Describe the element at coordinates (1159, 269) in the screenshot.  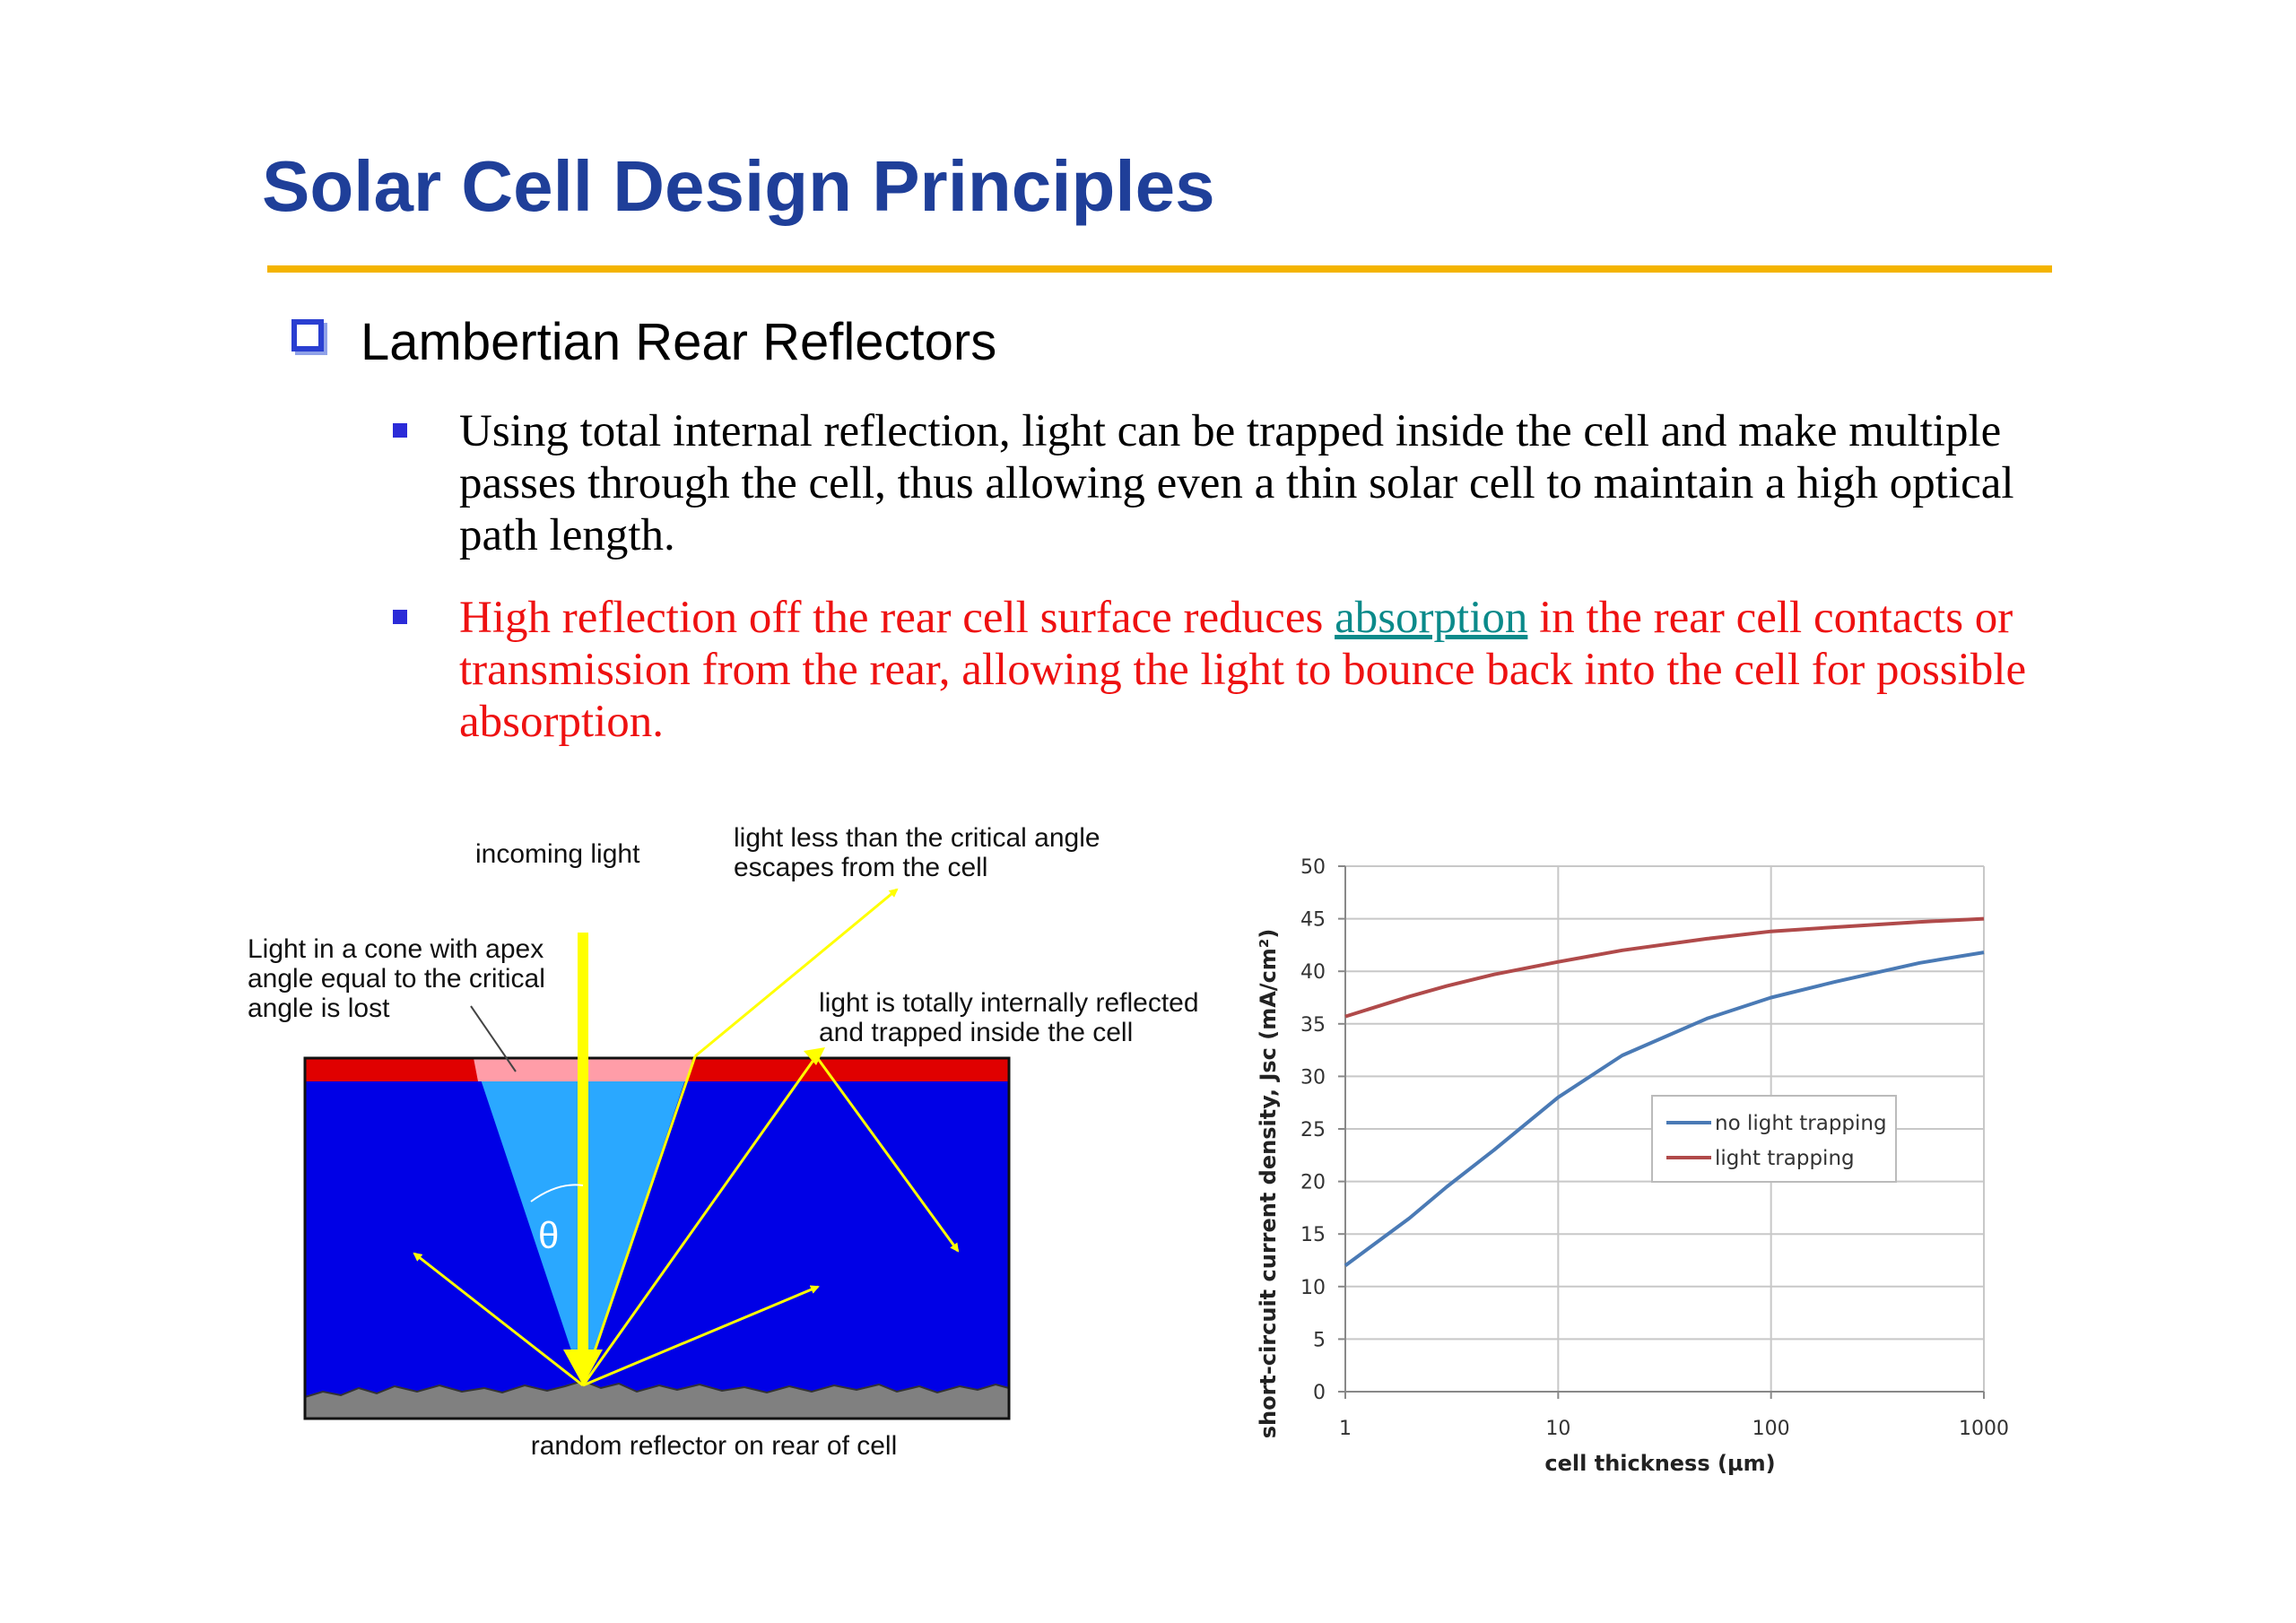
I see `title-underline` at that location.